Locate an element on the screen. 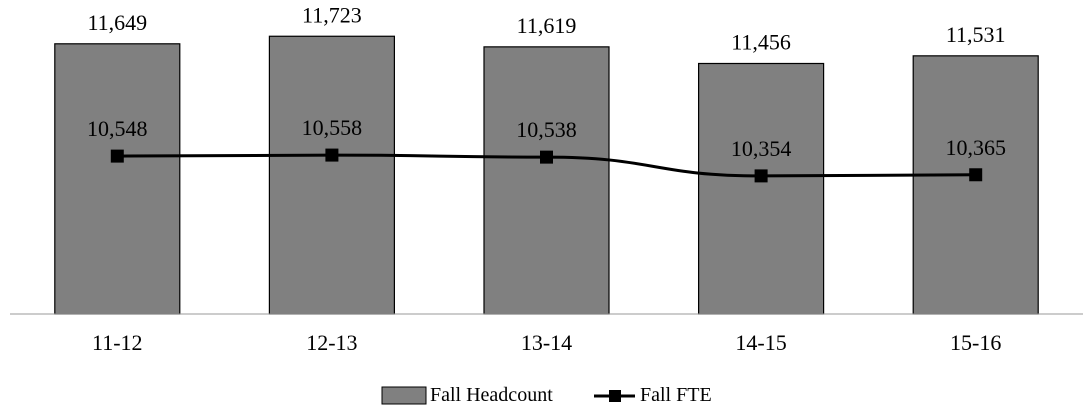 The image size is (1091, 409). line-value-label: 10,354 is located at coordinates (761, 148).